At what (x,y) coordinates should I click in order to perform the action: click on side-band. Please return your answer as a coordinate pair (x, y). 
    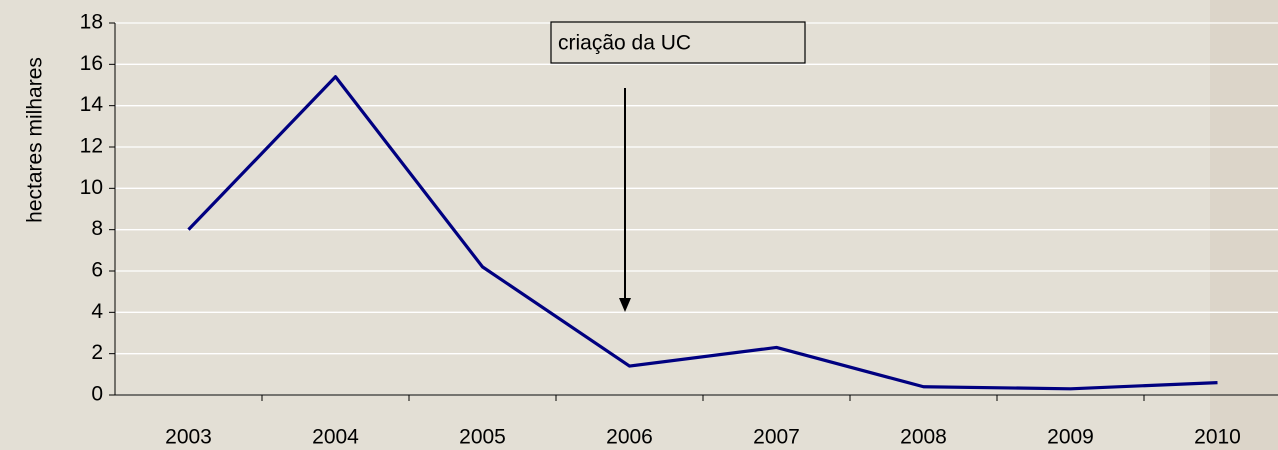
    Looking at the image, I should click on (1244, 225).